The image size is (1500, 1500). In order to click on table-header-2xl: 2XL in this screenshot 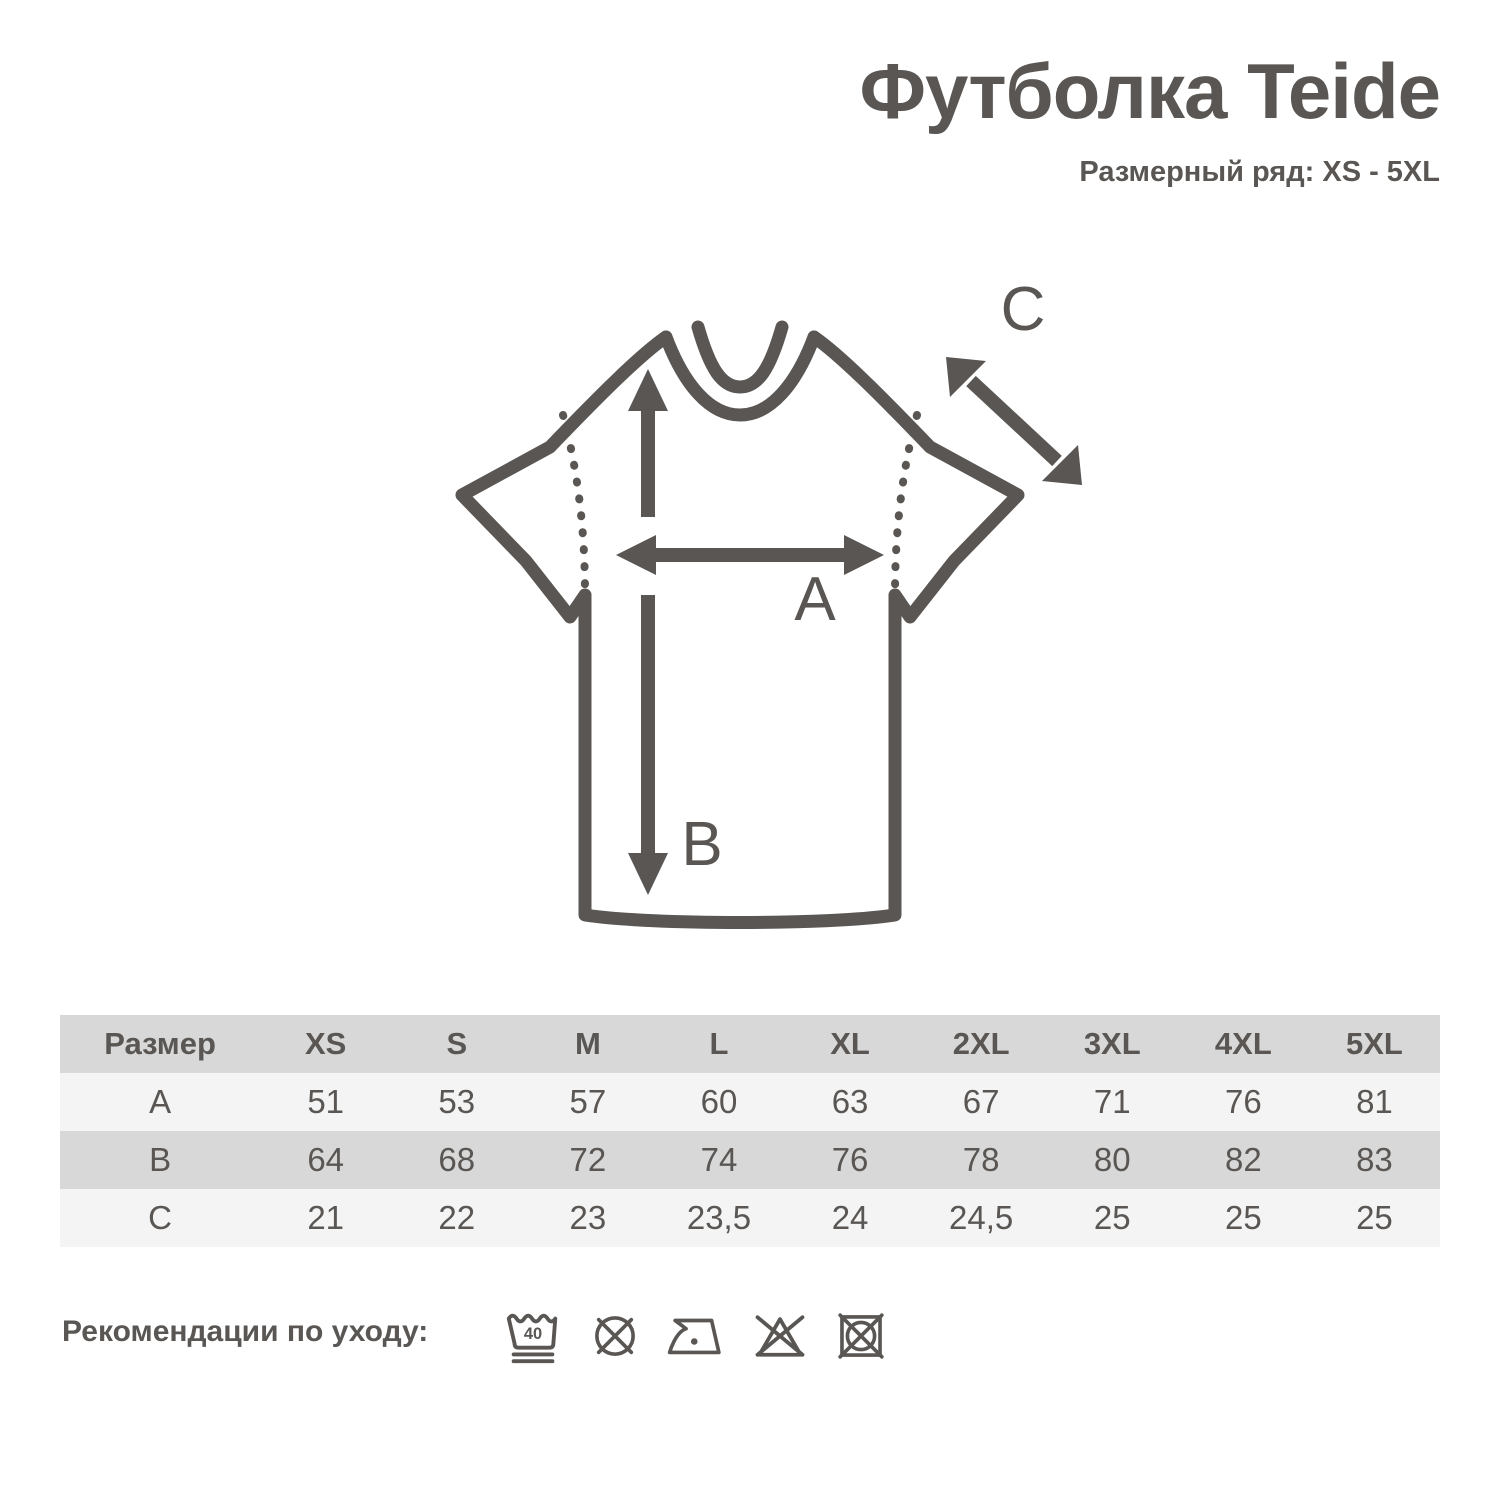, I will do `click(981, 1044)`.